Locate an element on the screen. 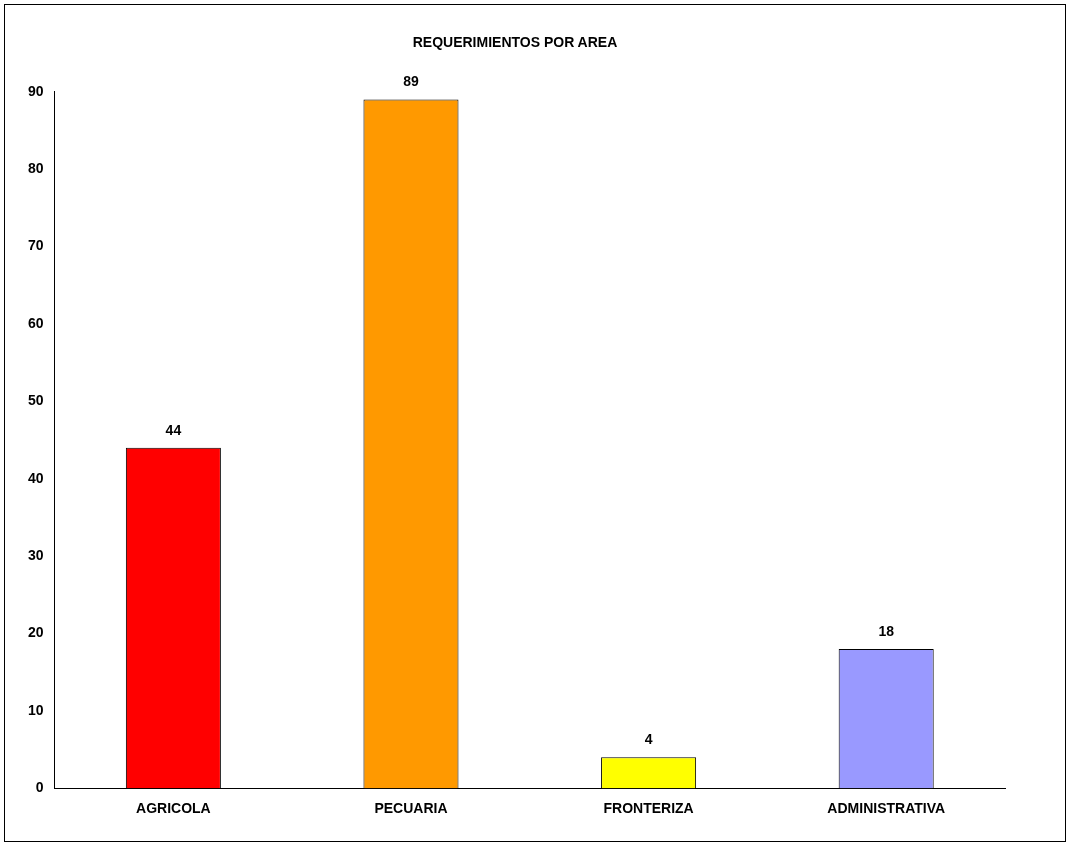 This screenshot has height=848, width=1072. data-label: 89 is located at coordinates (411, 81).